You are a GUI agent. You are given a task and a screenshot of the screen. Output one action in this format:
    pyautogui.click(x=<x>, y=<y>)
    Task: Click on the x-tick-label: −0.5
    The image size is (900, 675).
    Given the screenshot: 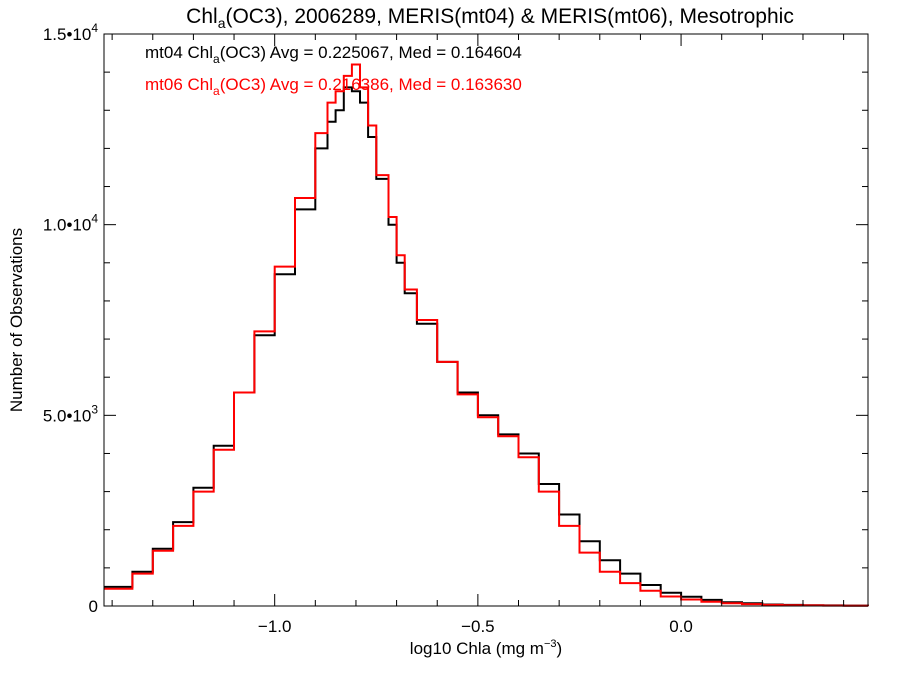 What is the action you would take?
    pyautogui.click(x=478, y=626)
    